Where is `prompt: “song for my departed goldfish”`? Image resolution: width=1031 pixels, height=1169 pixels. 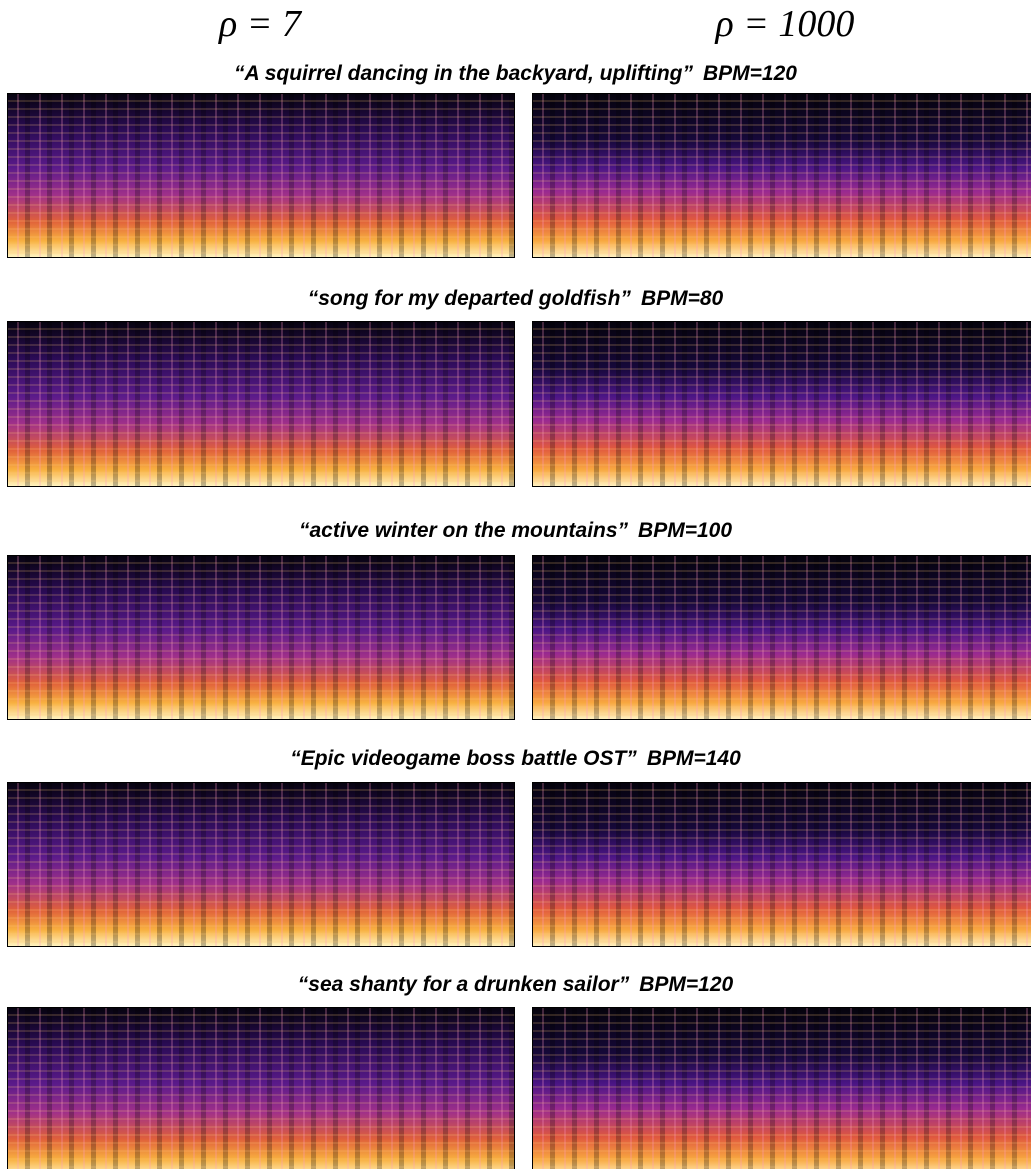 prompt: “song for my departed goldfish” is located at coordinates (469, 298).